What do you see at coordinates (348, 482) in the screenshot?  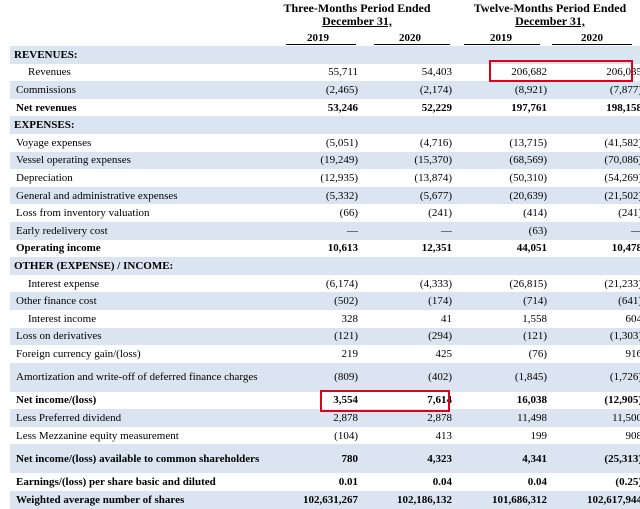 I see `cell-value: 0.01` at bounding box center [348, 482].